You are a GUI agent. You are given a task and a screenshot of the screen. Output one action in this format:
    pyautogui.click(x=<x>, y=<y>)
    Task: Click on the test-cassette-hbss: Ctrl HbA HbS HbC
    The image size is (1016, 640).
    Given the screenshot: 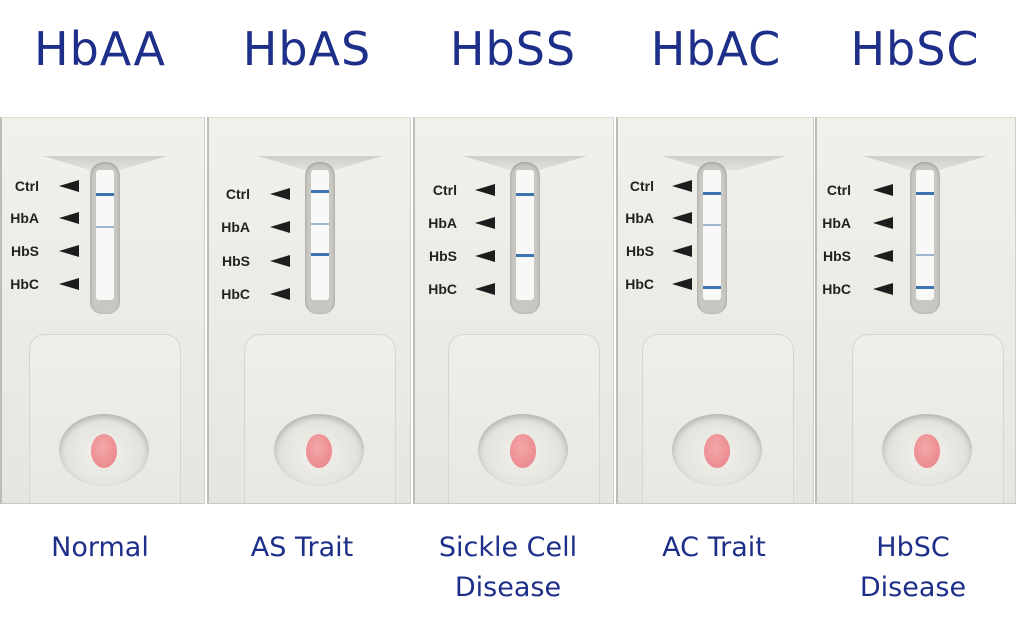 What is the action you would take?
    pyautogui.click(x=513, y=310)
    